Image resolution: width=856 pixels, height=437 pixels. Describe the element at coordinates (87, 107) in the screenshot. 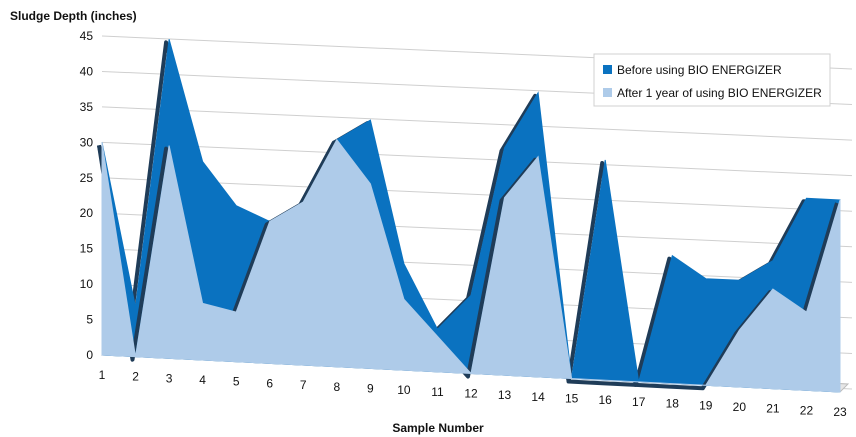

I see `y-tick-label: 35` at that location.